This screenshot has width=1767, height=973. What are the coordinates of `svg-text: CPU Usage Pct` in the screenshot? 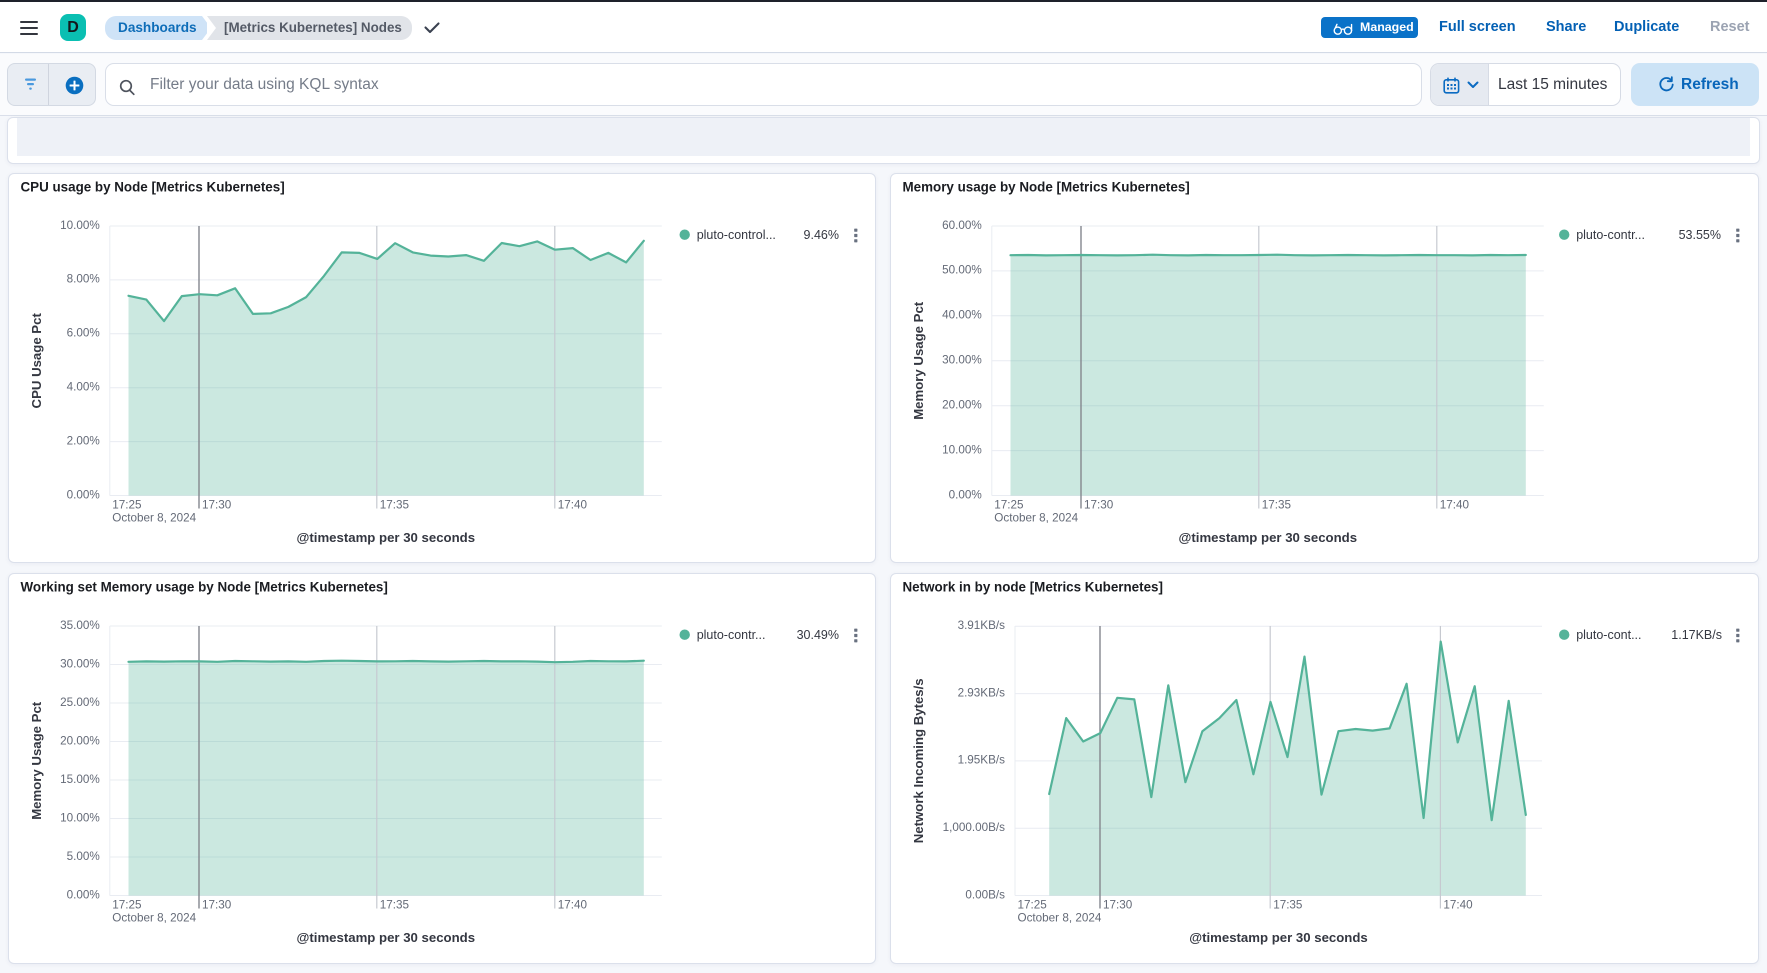 It's located at (36, 361).